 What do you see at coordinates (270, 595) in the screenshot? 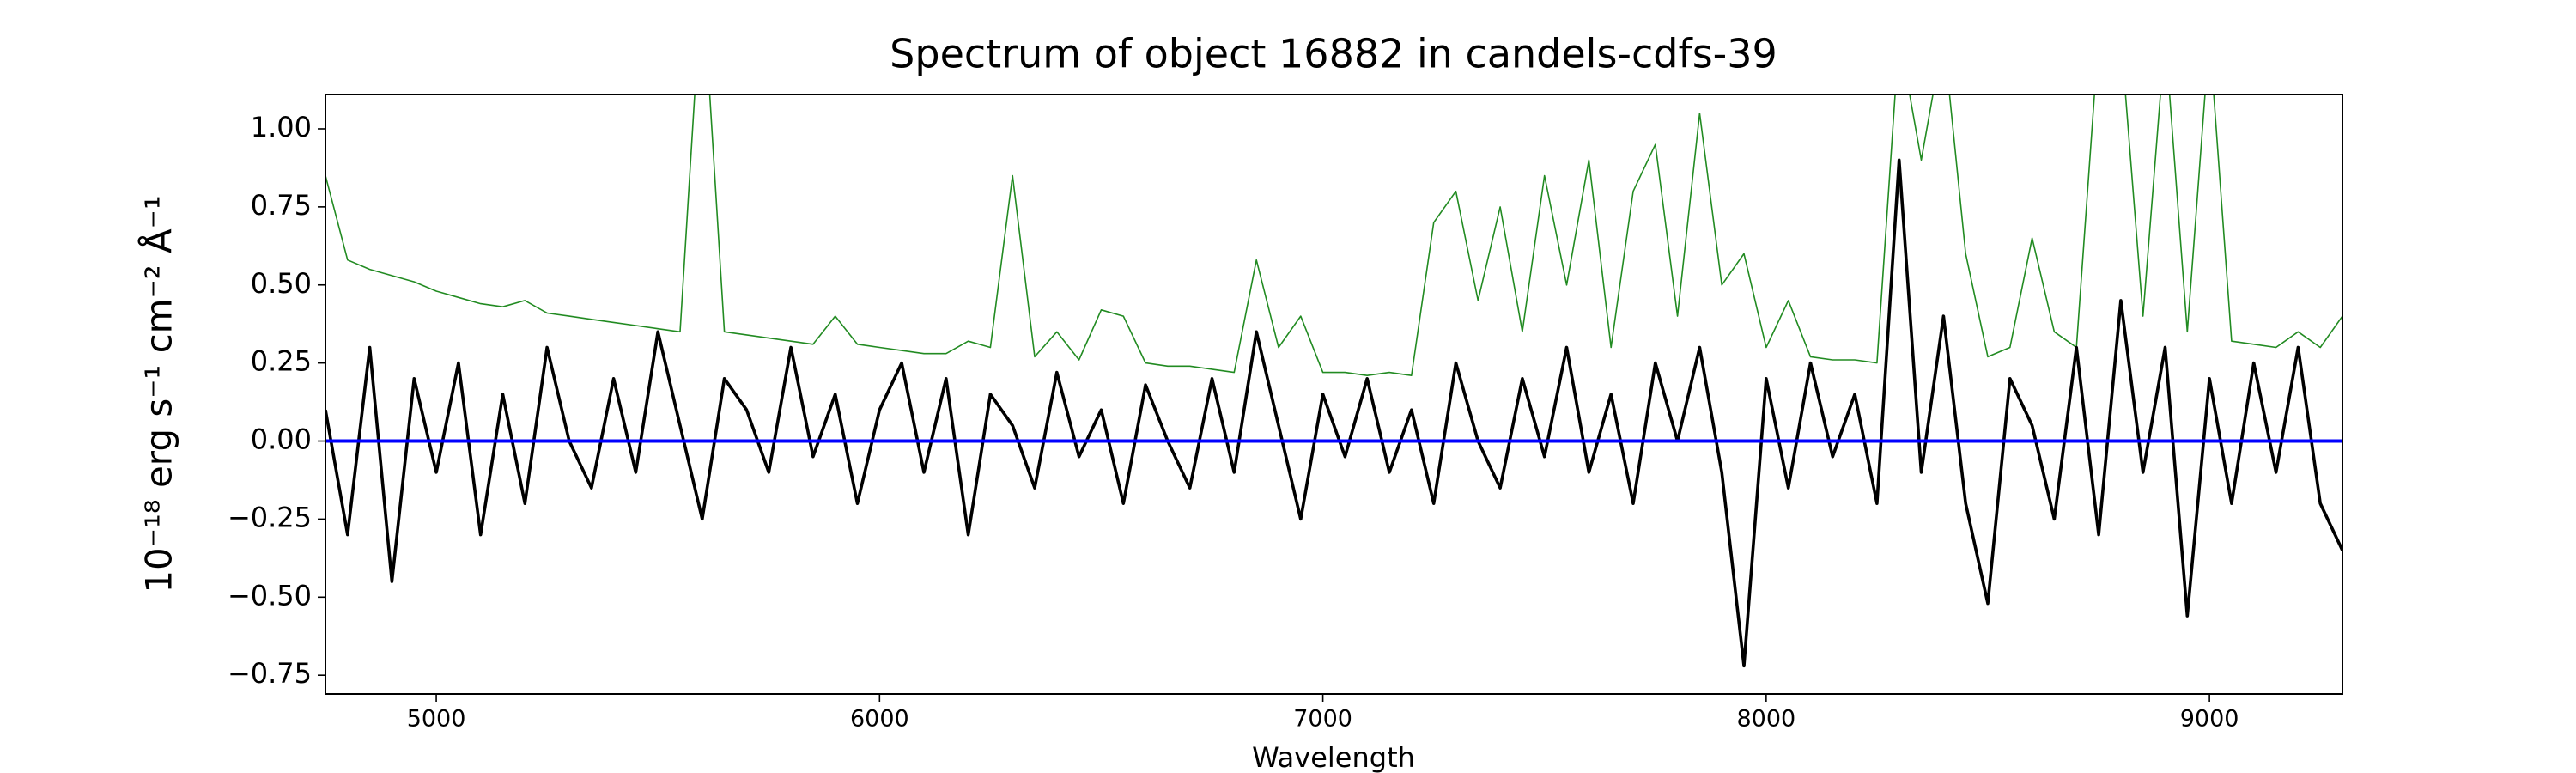
I see `y-tick-label: −0.50` at bounding box center [270, 595].